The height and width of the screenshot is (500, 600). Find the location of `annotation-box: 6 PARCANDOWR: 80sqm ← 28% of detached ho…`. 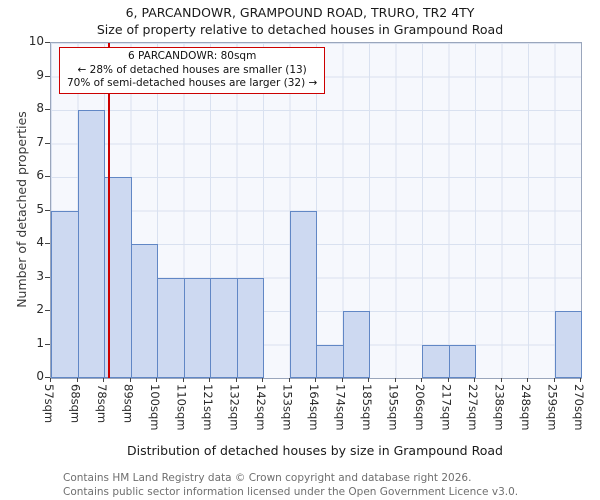

annotation-box: 6 PARCANDOWR: 80sqm ← 28% of detached ho… is located at coordinates (192, 70).